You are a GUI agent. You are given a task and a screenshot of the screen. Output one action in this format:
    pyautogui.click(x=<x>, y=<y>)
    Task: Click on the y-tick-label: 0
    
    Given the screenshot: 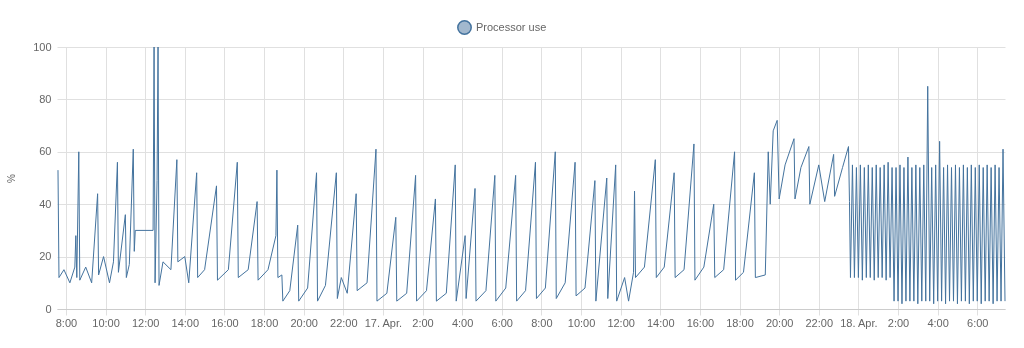 What is the action you would take?
    pyautogui.click(x=48, y=308)
    